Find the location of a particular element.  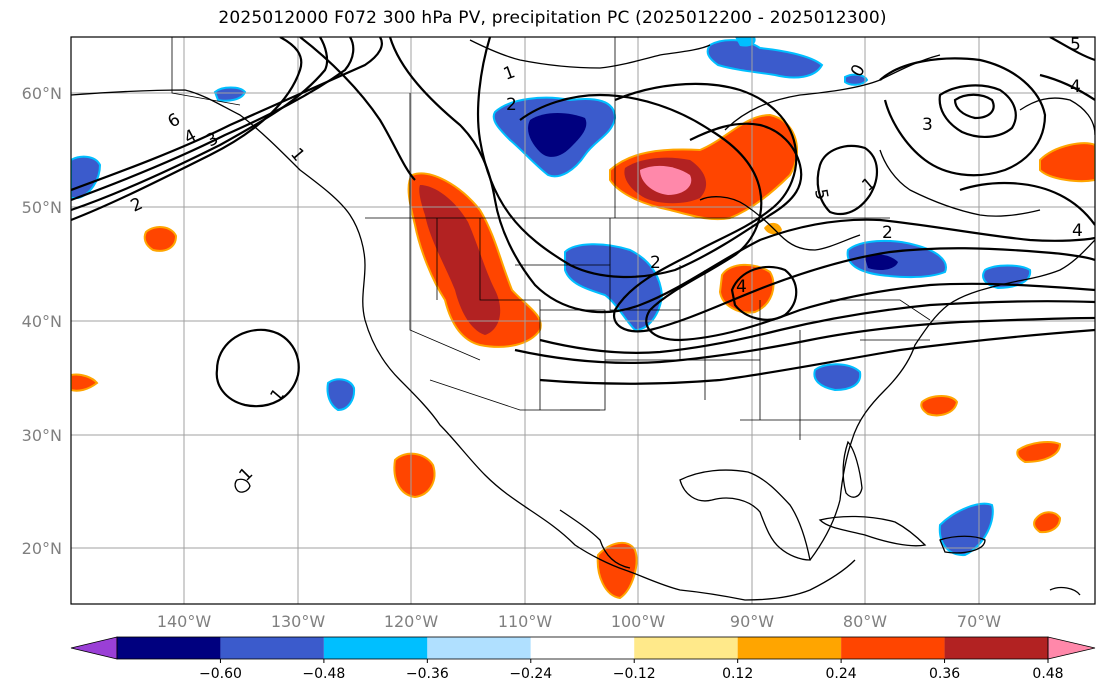

colorbar-tick-label: −0.60 is located at coordinates (220, 674).